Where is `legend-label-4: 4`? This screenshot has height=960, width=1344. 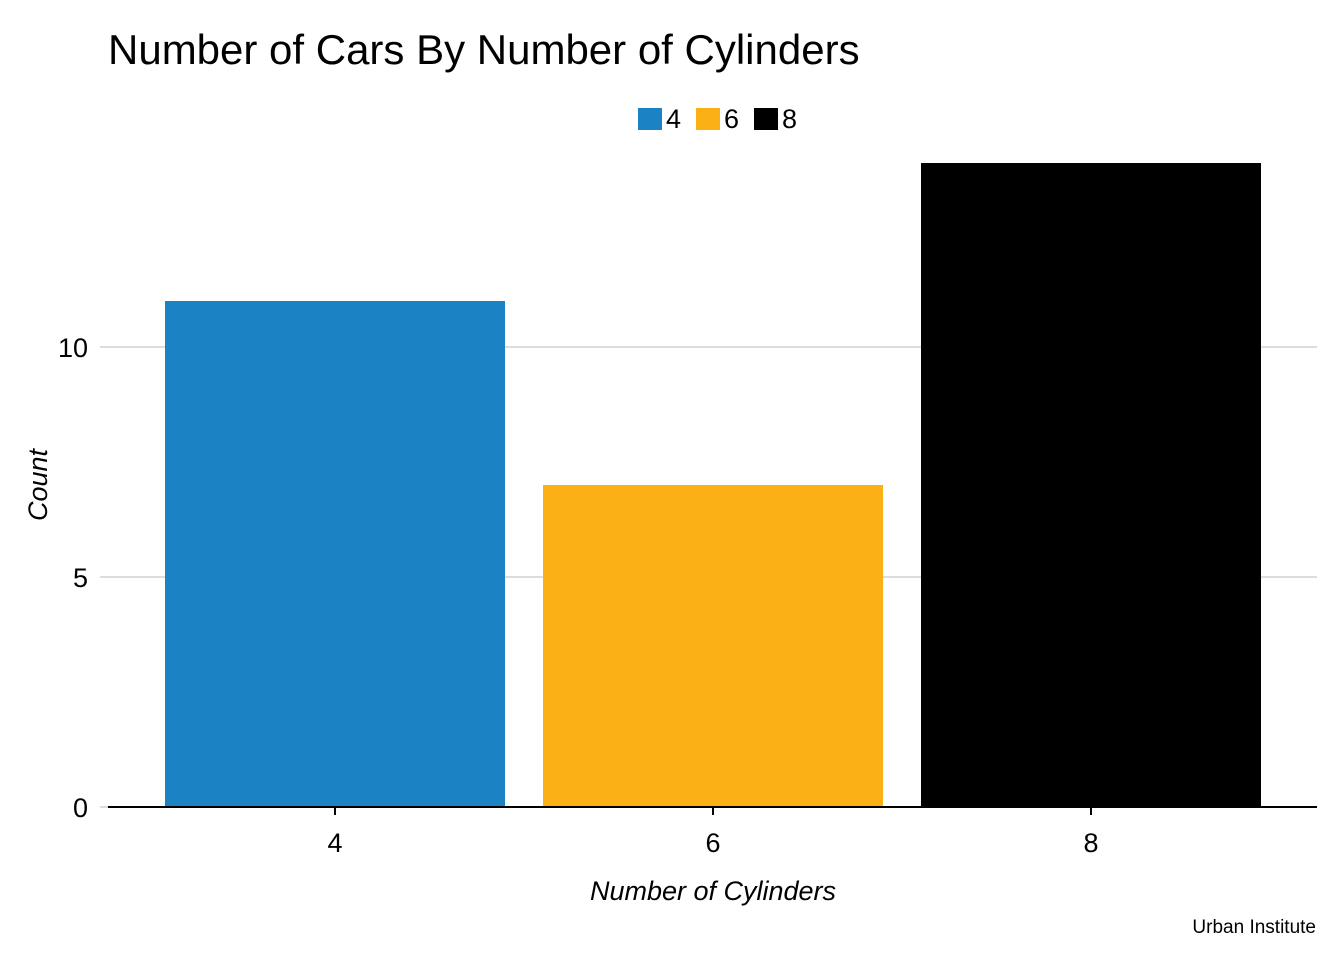
legend-label-4: 4 is located at coordinates (673, 119).